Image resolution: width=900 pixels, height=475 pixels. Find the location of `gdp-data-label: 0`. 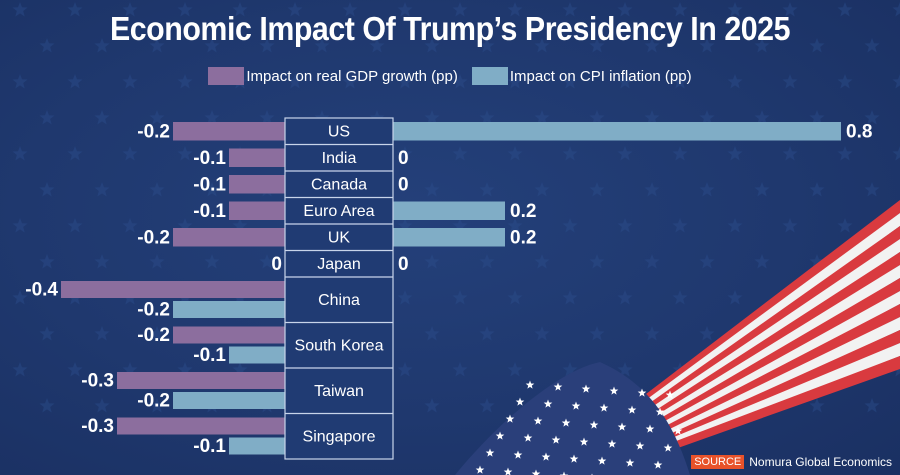

gdp-data-label: 0 is located at coordinates (276, 264).